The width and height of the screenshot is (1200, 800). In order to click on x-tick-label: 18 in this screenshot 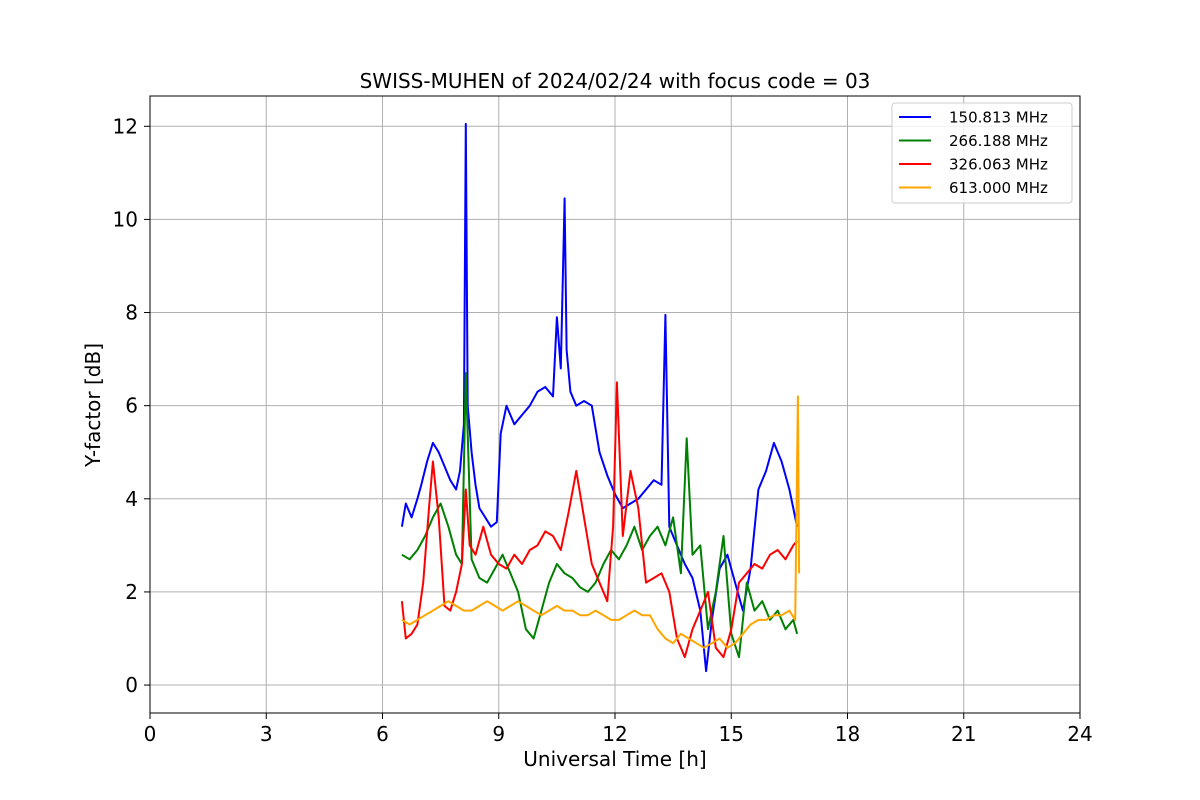, I will do `click(847, 734)`.